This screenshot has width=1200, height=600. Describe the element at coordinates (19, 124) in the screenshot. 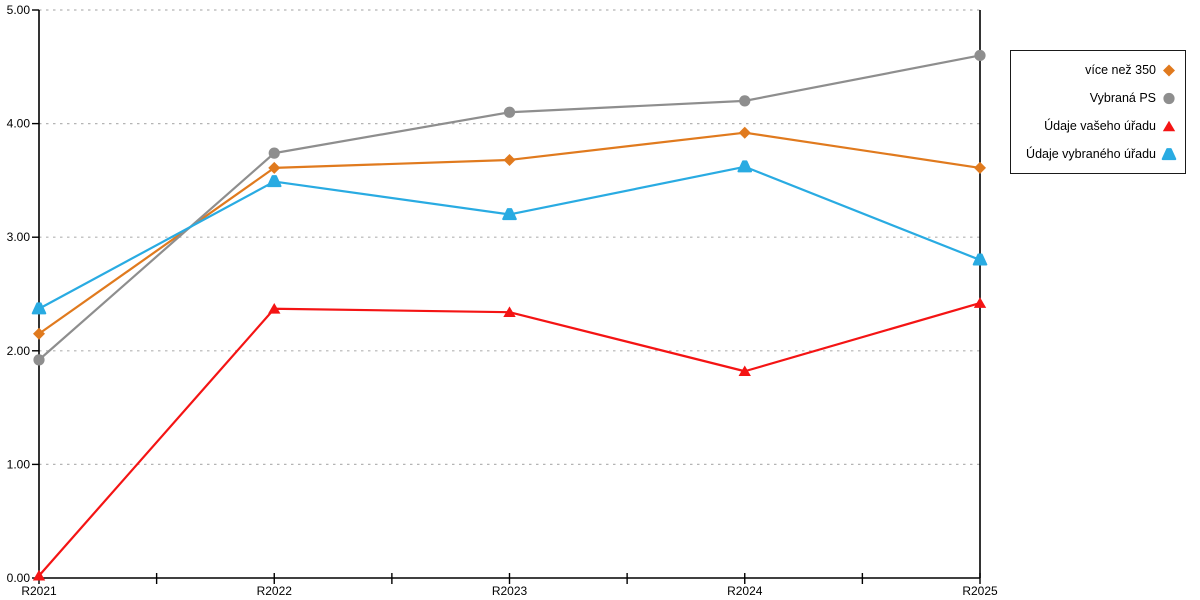

I see `y-tick-label: 4.00` at that location.